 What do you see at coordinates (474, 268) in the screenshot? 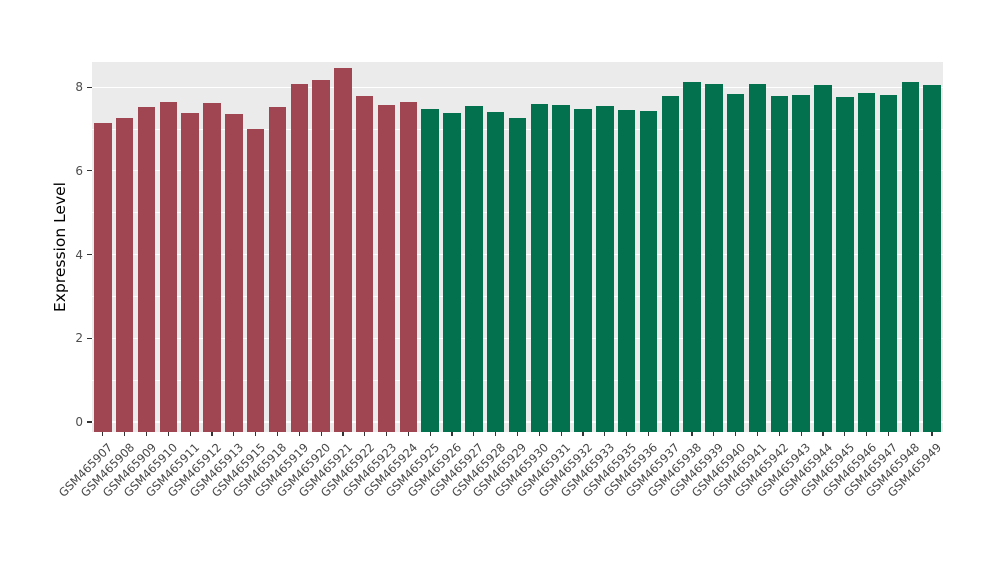
I see `bar-GSM465927` at bounding box center [474, 268].